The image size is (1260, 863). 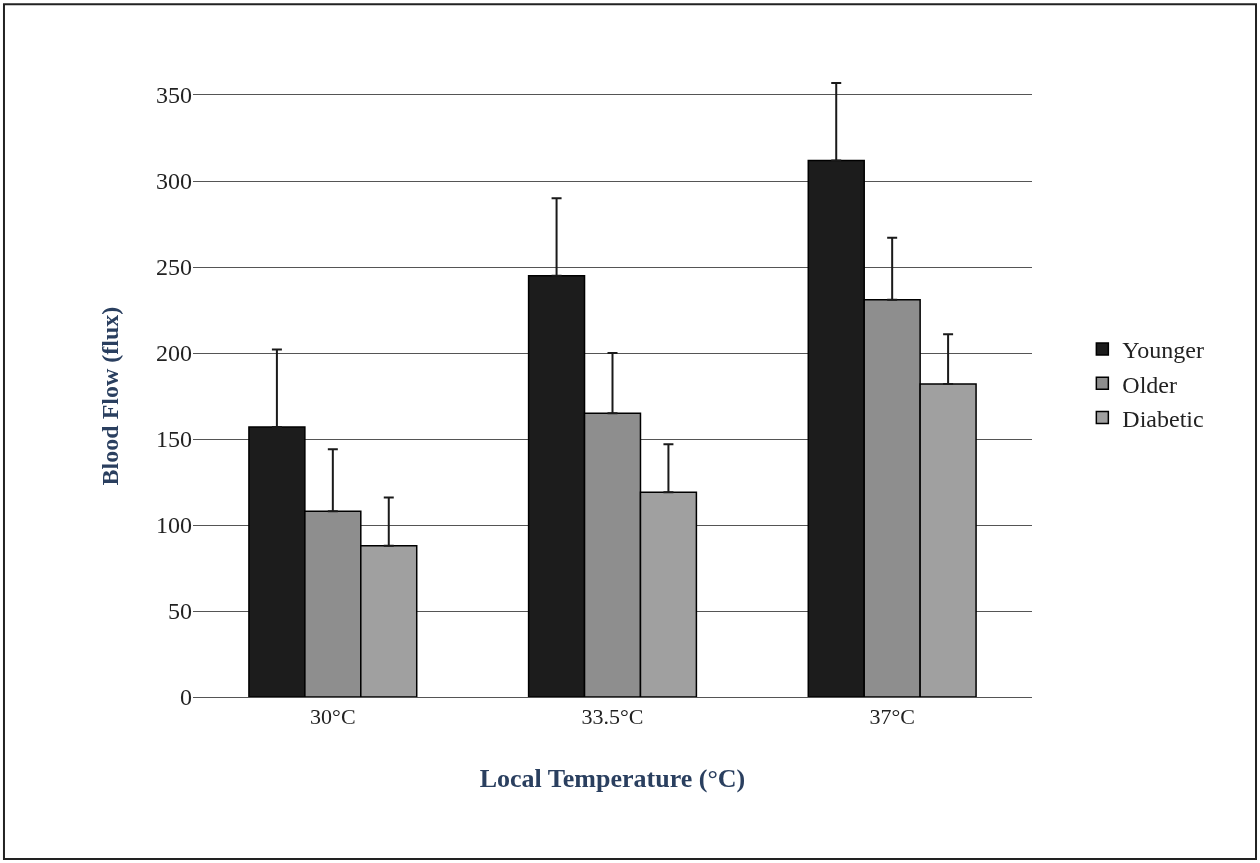 What do you see at coordinates (174, 267) in the screenshot?
I see `y-tick-label: 250` at bounding box center [174, 267].